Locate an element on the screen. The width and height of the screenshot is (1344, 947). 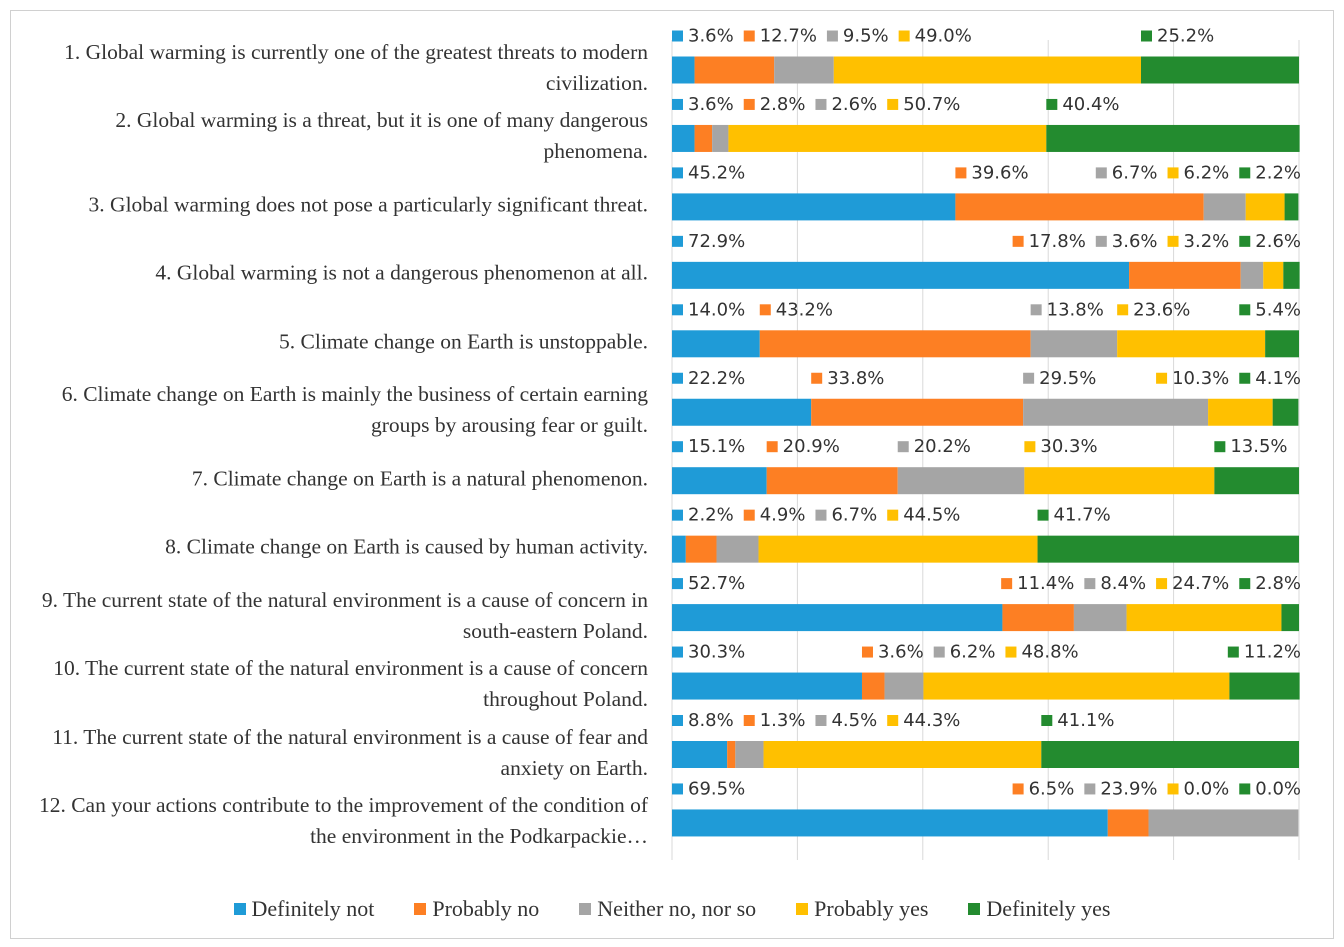
value-label: 2.8% is located at coordinates (774, 104).